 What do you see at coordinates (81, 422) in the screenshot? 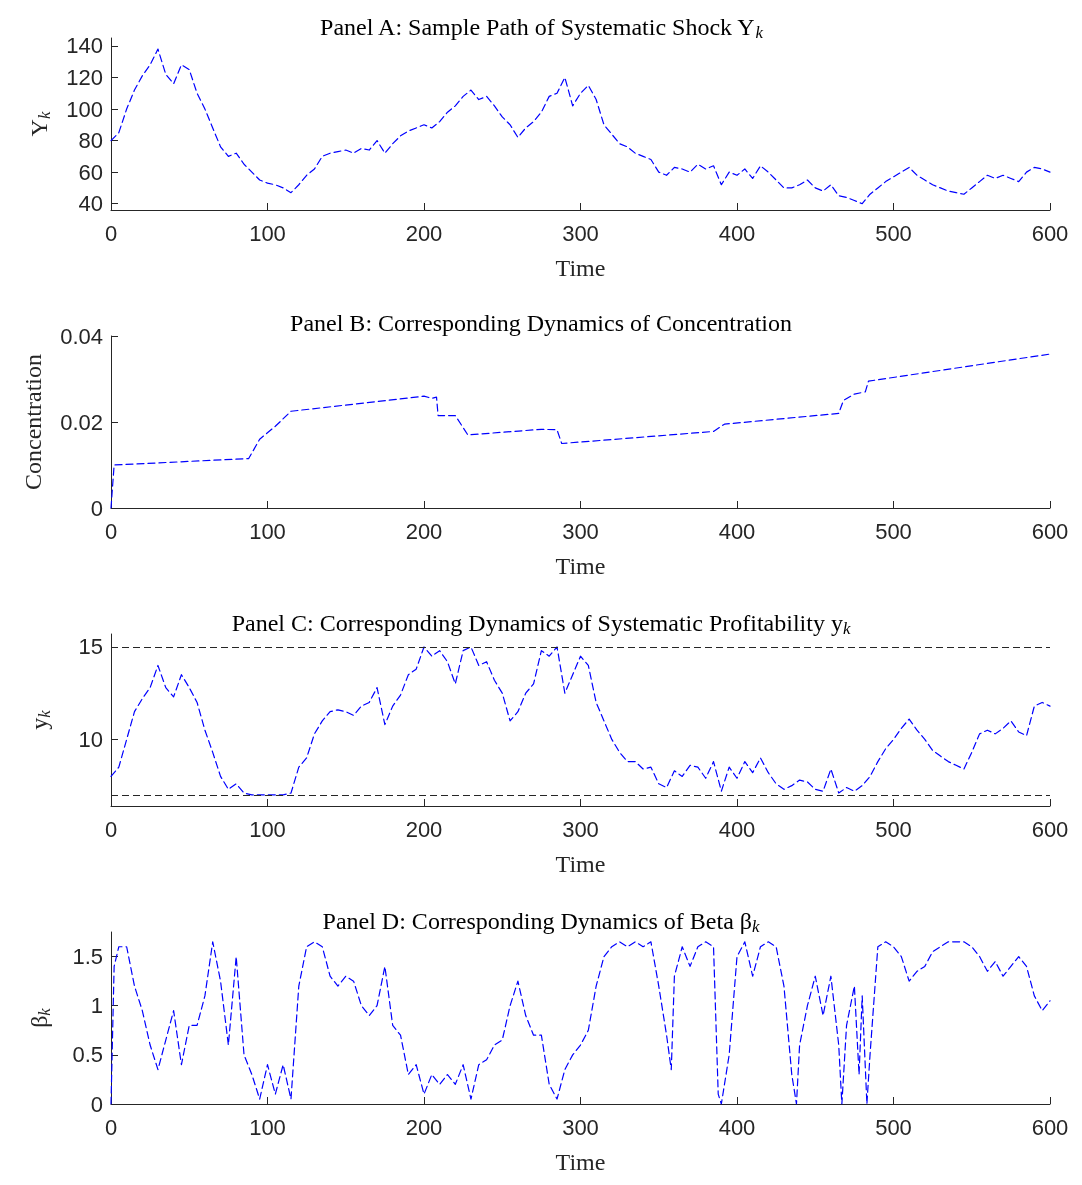
I see `y-tick-label: 0.02` at bounding box center [81, 422].